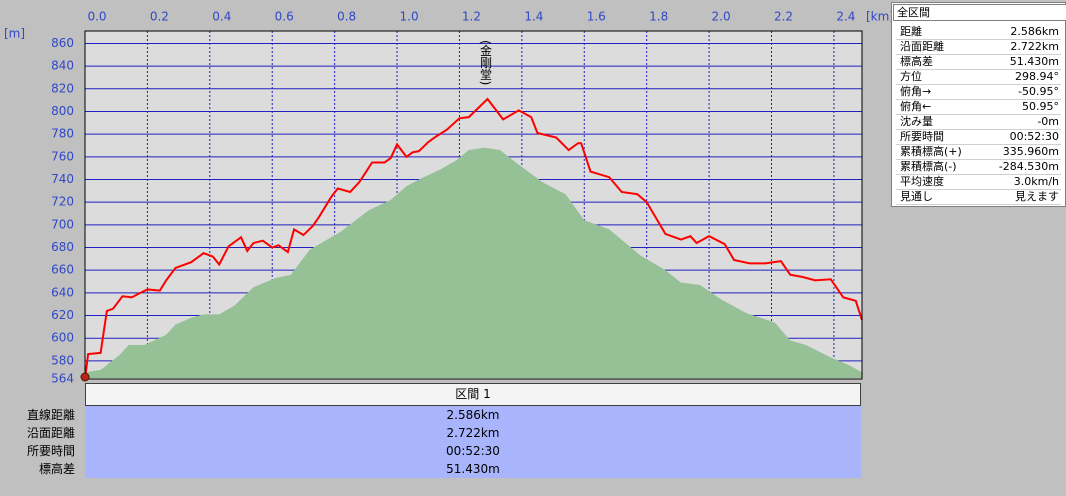 The width and height of the screenshot is (1066, 496). What do you see at coordinates (783, 17) in the screenshot?
I see `x-tick-label: 2.2` at bounding box center [783, 17].